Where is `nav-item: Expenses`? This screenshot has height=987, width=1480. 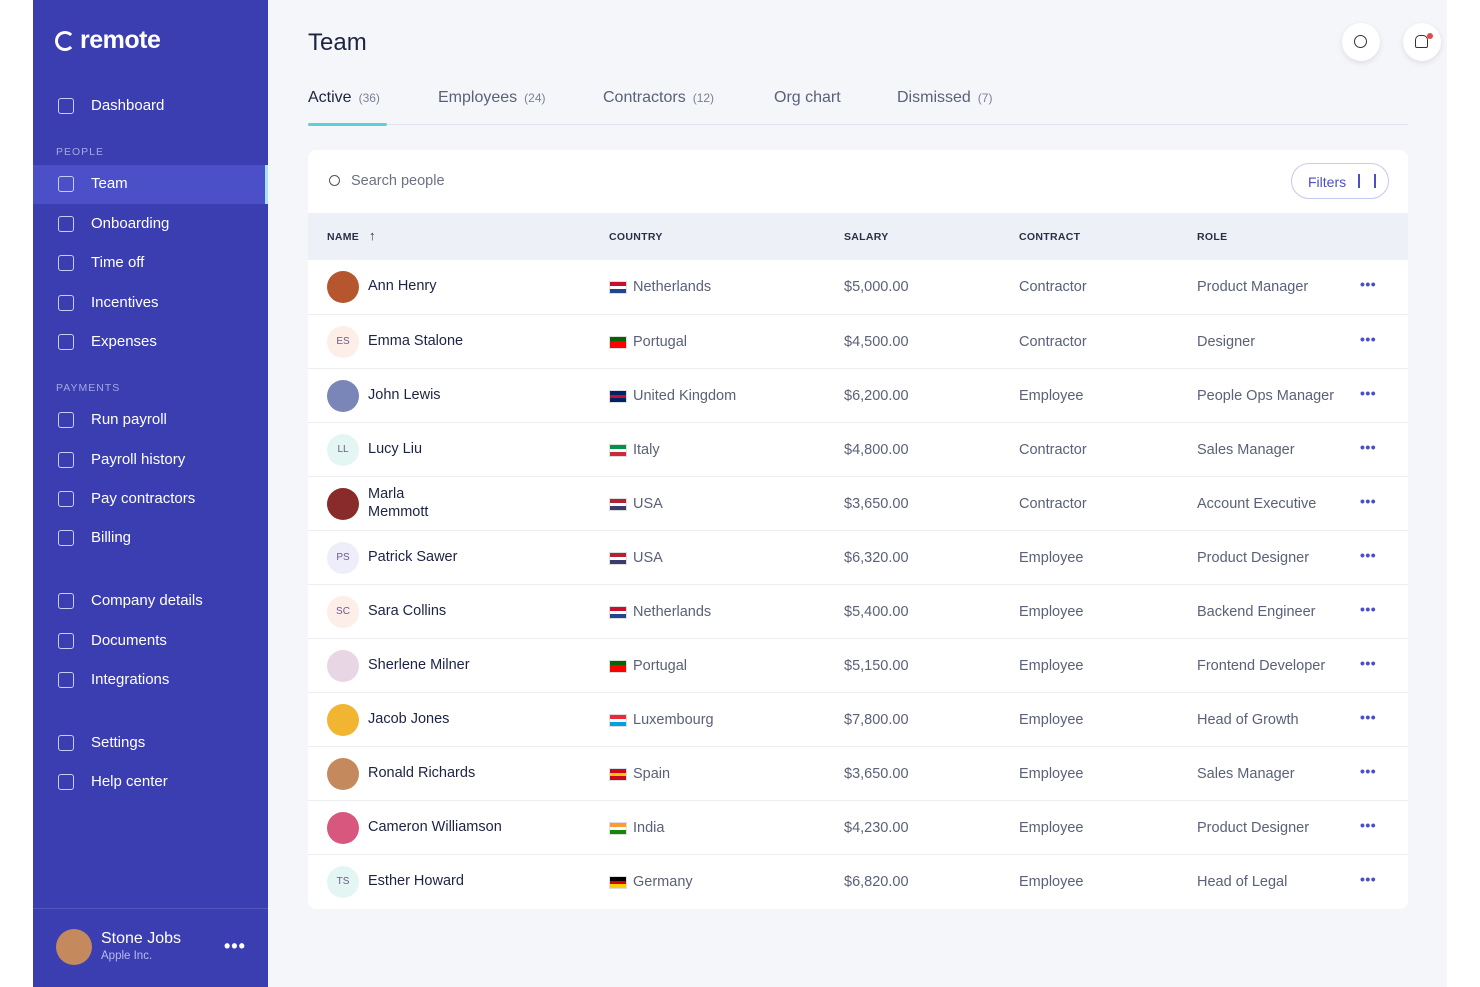
nav-item: Expenses is located at coordinates (124, 341).